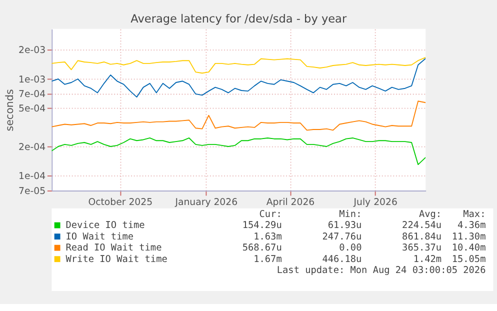 This screenshot has width=497, height=311. Describe the element at coordinates (350, 248) in the screenshot. I see `text: 0.00` at that location.